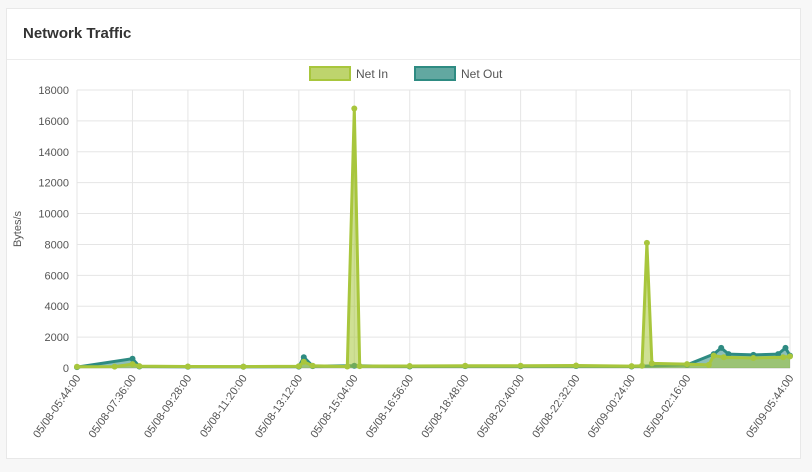 This screenshot has height=472, width=812. I want to click on x-tick-label: 05/08-05:44:00, so click(57, 407).